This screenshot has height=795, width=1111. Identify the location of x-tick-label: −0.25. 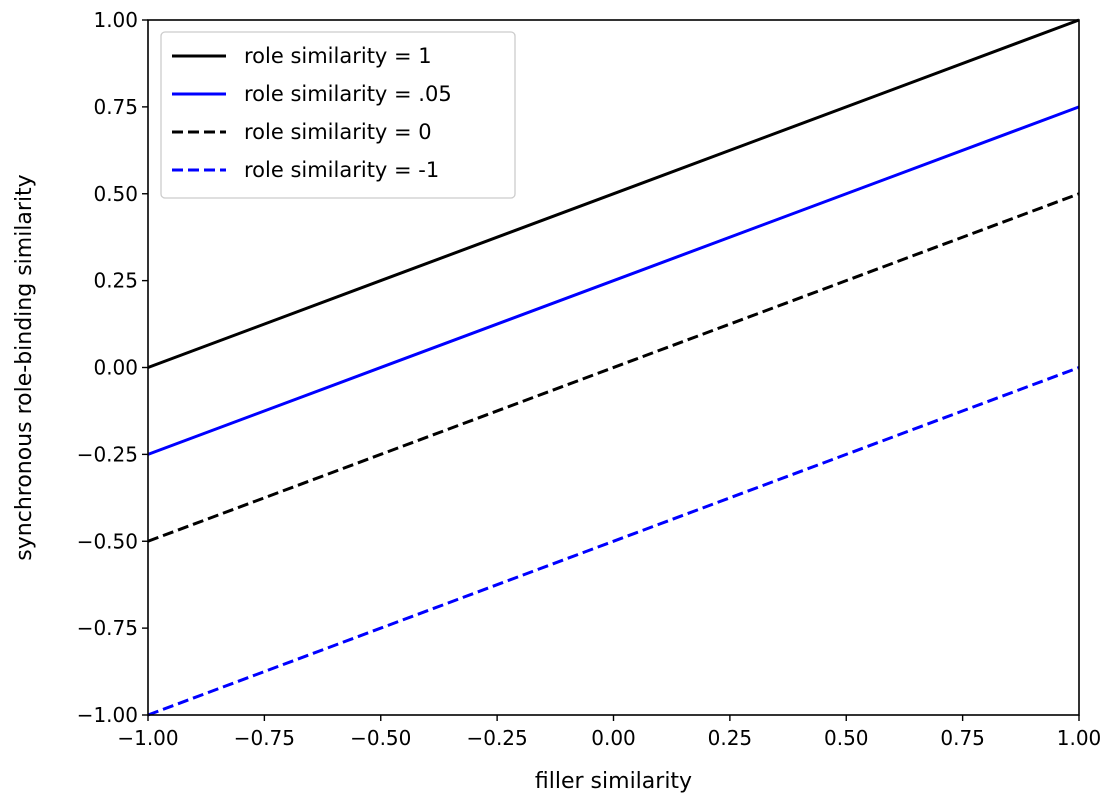
(496, 738).